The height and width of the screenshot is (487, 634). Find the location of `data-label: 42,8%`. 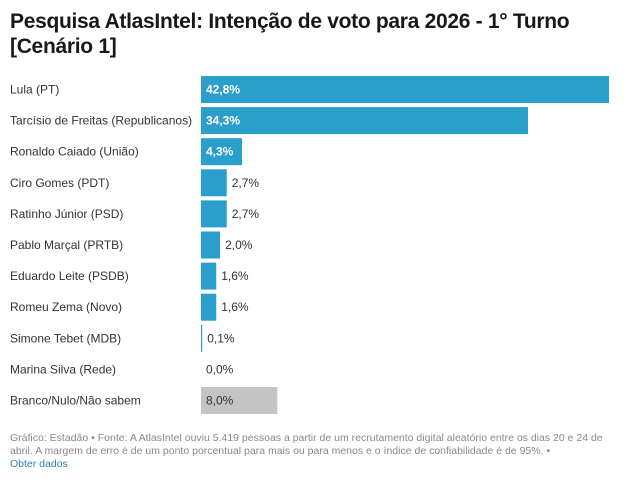

data-label: 42,8% is located at coordinates (223, 90).